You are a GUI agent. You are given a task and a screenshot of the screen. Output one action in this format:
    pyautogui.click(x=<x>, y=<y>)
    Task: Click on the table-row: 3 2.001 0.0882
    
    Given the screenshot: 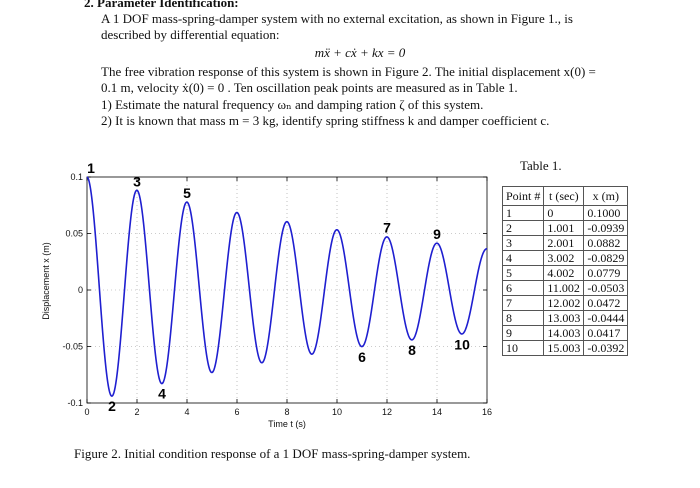 What is the action you would take?
    pyautogui.click(x=565, y=243)
    